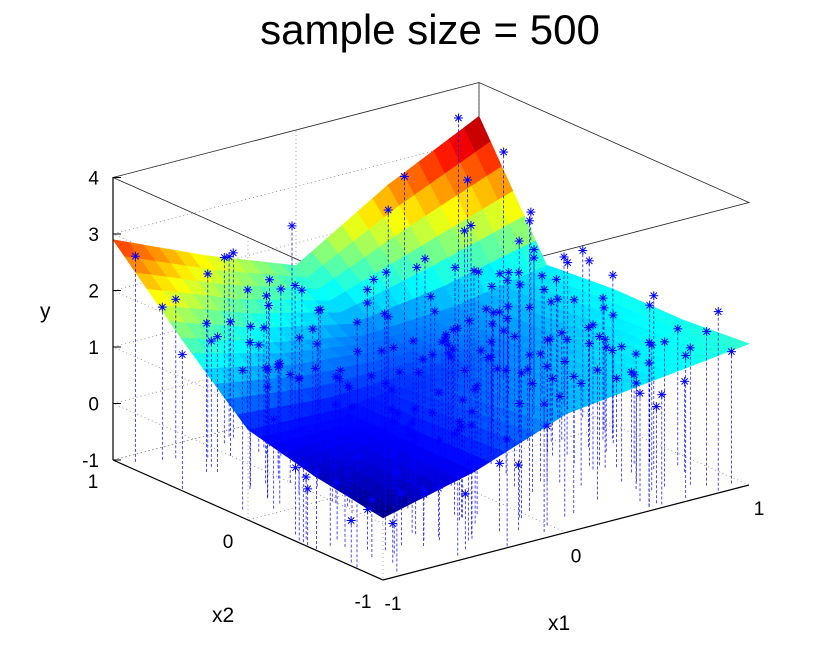 This screenshot has width=830, height=655. What do you see at coordinates (393, 604) in the screenshot?
I see `x-tick-label: -1` at bounding box center [393, 604].